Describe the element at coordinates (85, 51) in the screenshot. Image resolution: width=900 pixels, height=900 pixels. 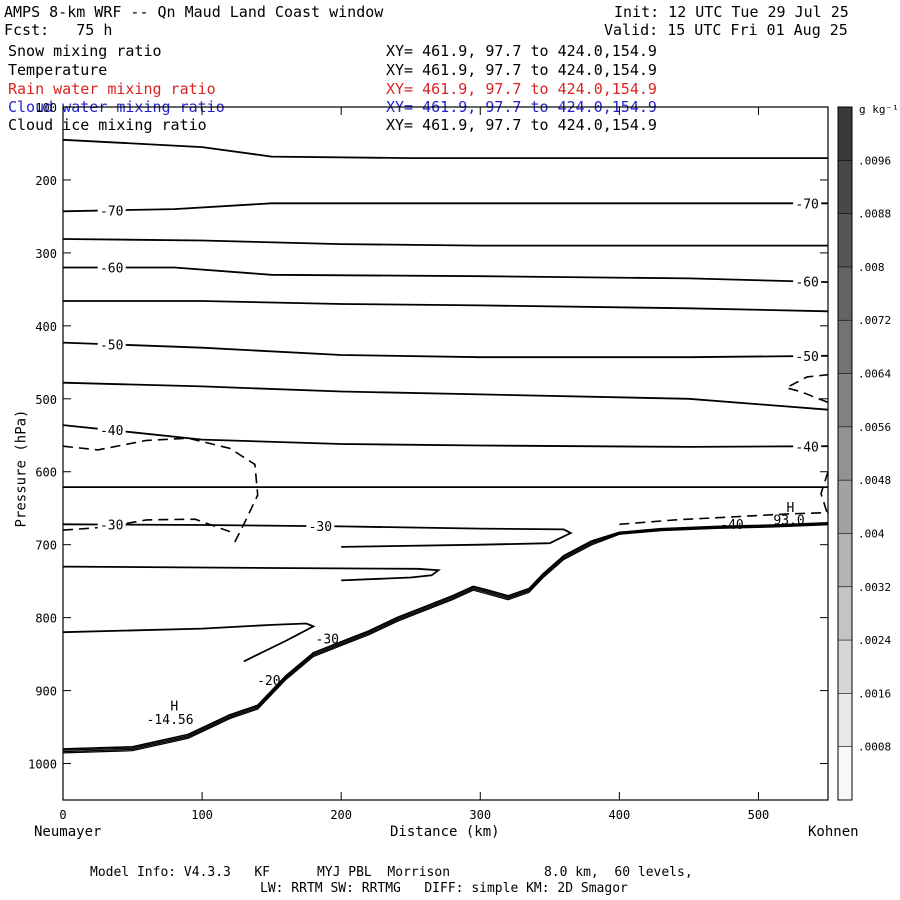
I see `field-name: Snow mixing ratio` at that location.